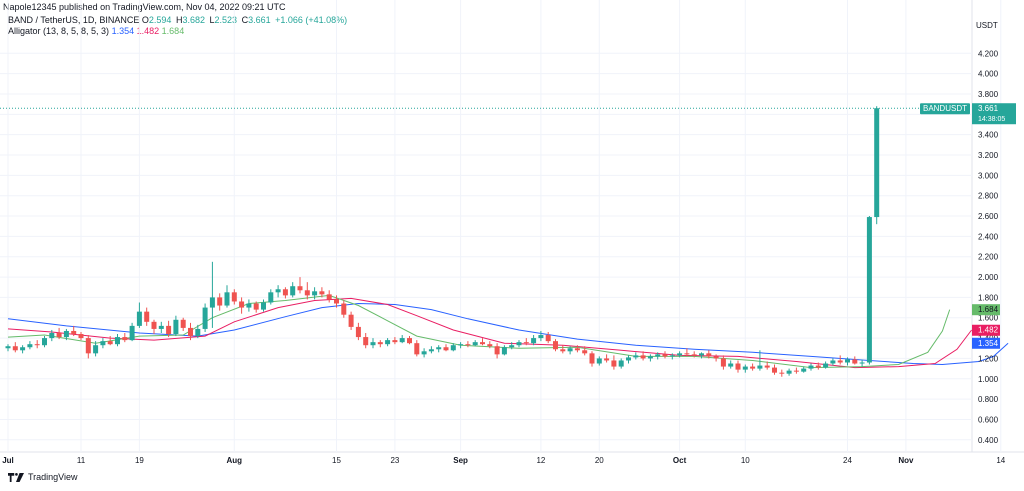 The width and height of the screenshot is (1024, 491). What do you see at coordinates (599, 460) in the screenshot?
I see `time-tick-label: 20` at bounding box center [599, 460].